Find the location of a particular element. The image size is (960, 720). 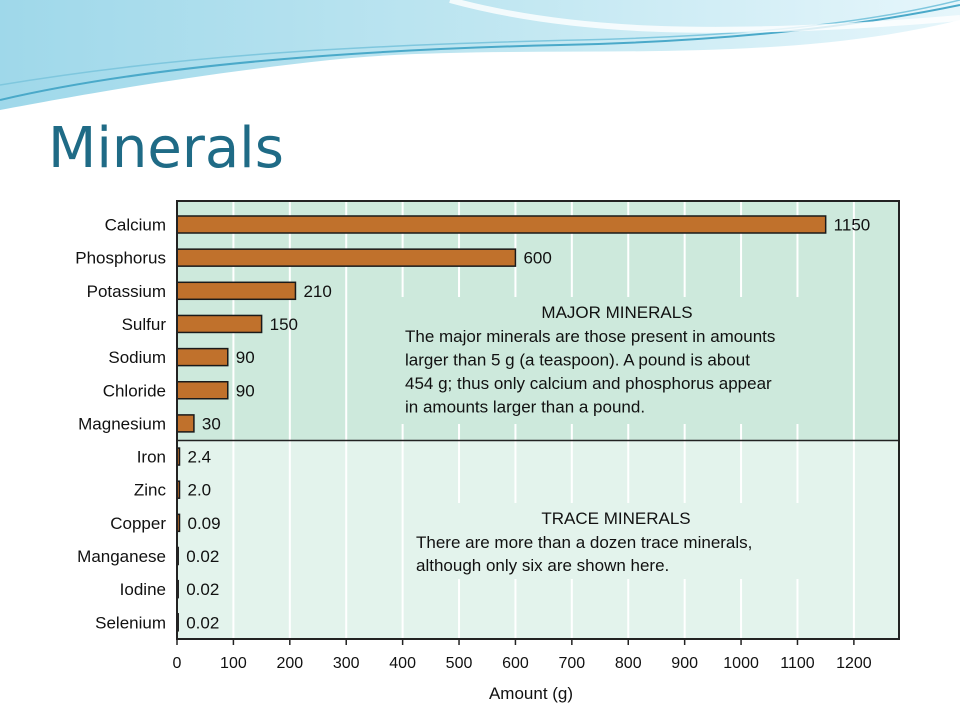

value-label: 150 is located at coordinates (284, 324).